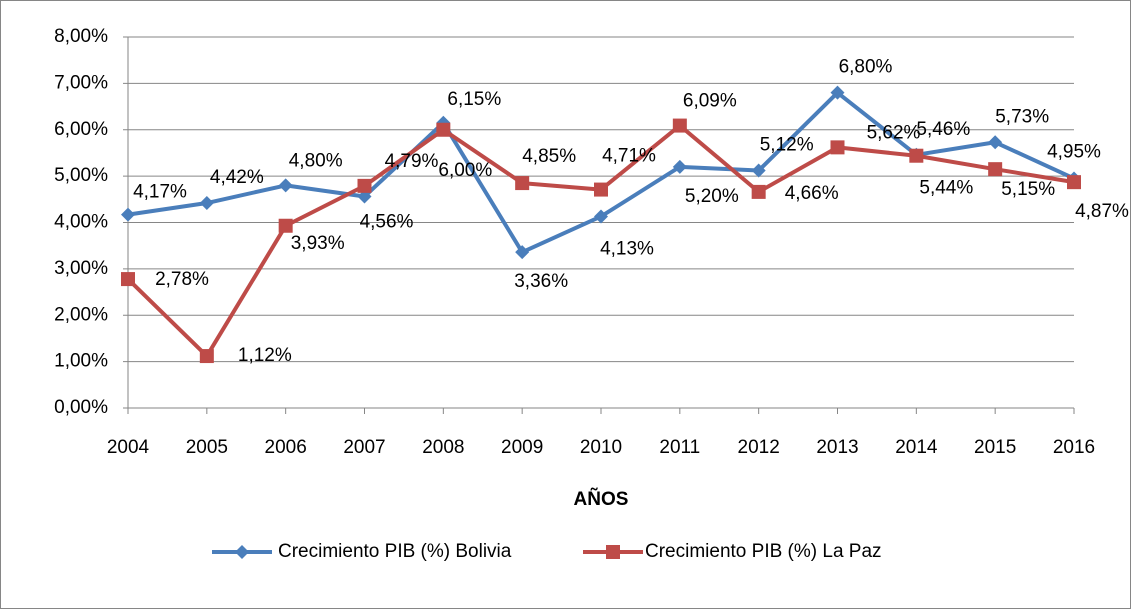  What do you see at coordinates (316, 160) in the screenshot?
I see `data-label: 4,80%` at bounding box center [316, 160].